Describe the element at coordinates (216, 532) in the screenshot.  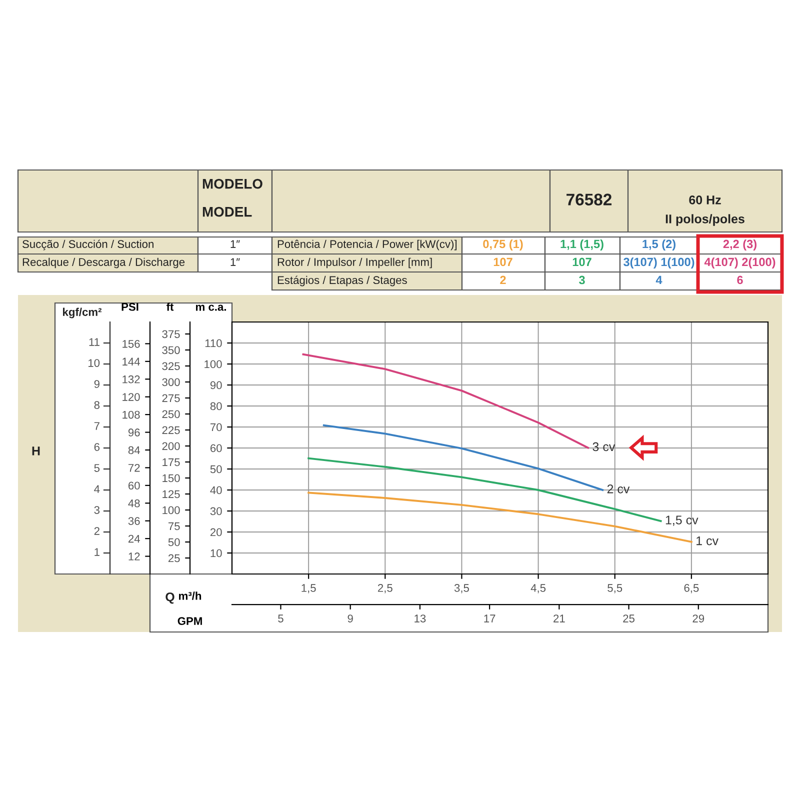
I see `y-tick-label: 20` at that location.